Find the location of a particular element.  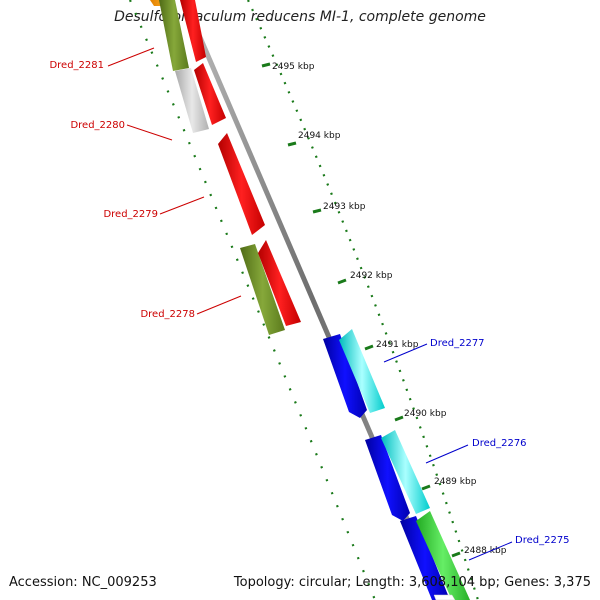

gene-label-dred-2277: Dred_2277 is located at coordinates (457, 343).